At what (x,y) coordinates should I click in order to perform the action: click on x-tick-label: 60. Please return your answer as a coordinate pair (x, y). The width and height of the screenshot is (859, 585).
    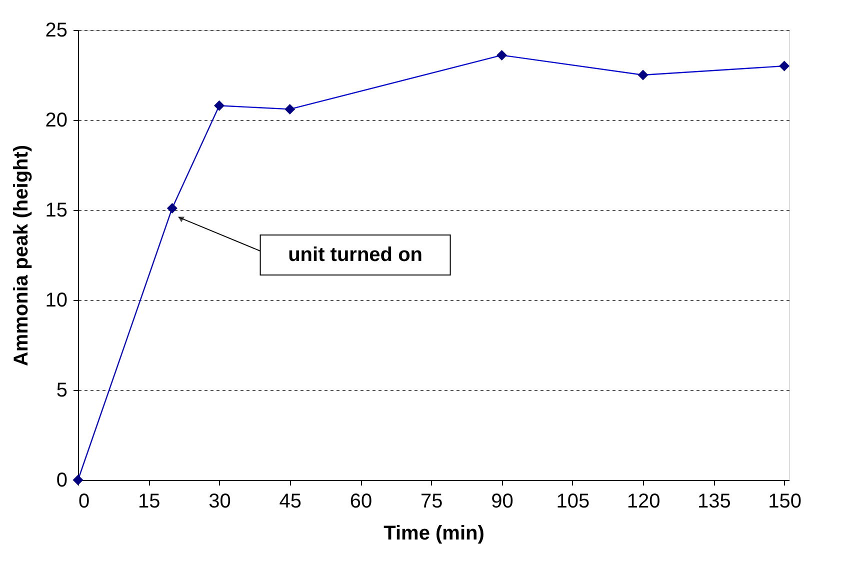
    Looking at the image, I should click on (361, 501).